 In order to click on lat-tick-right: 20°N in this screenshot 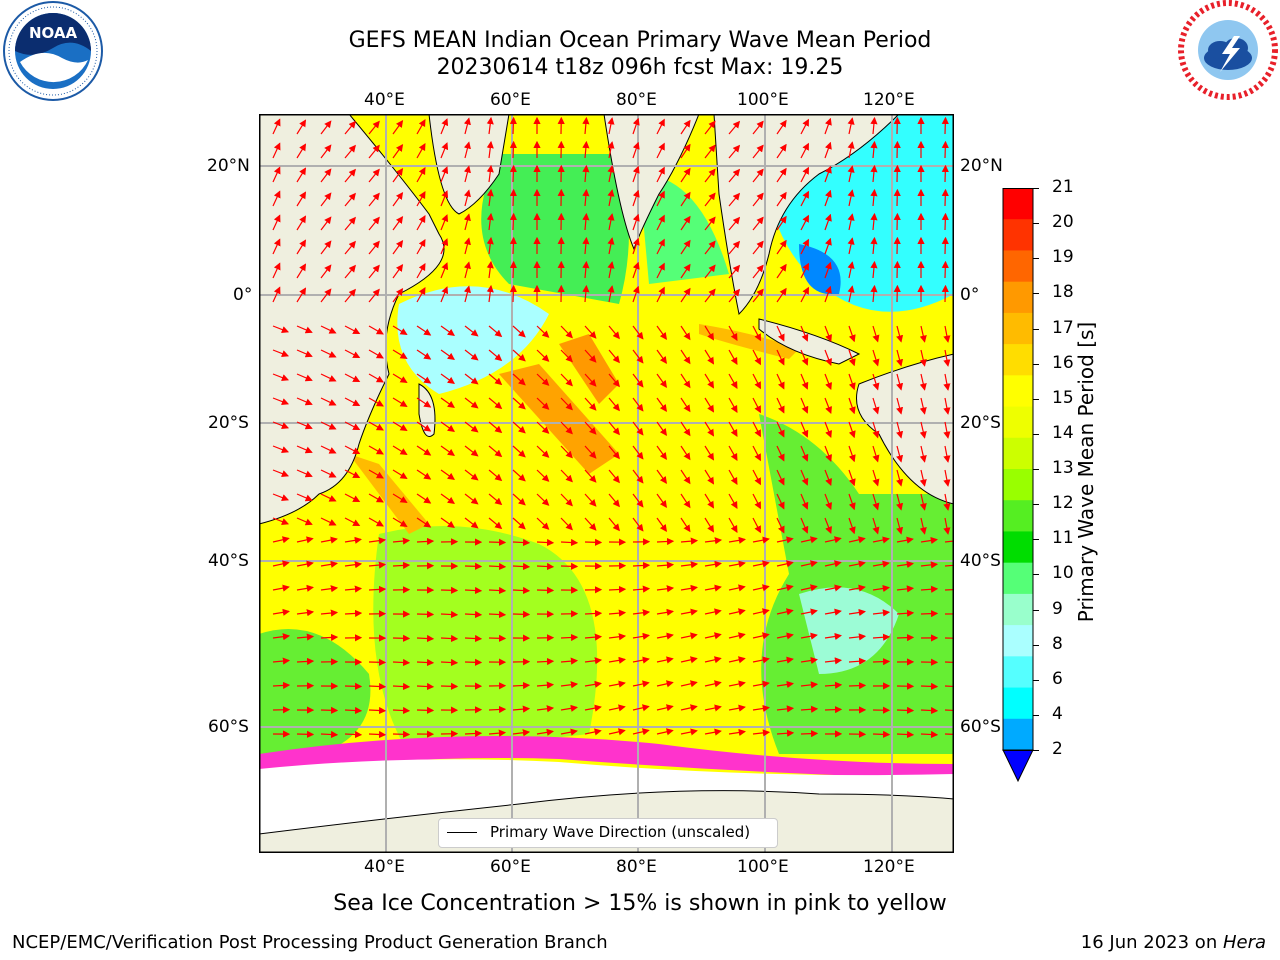, I will do `click(981, 166)`.